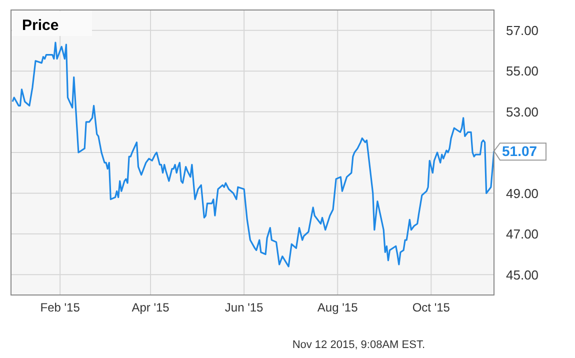 The width and height of the screenshot is (575, 358). What do you see at coordinates (522, 30) in the screenshot?
I see `y-tick-label: 57.00` at bounding box center [522, 30].